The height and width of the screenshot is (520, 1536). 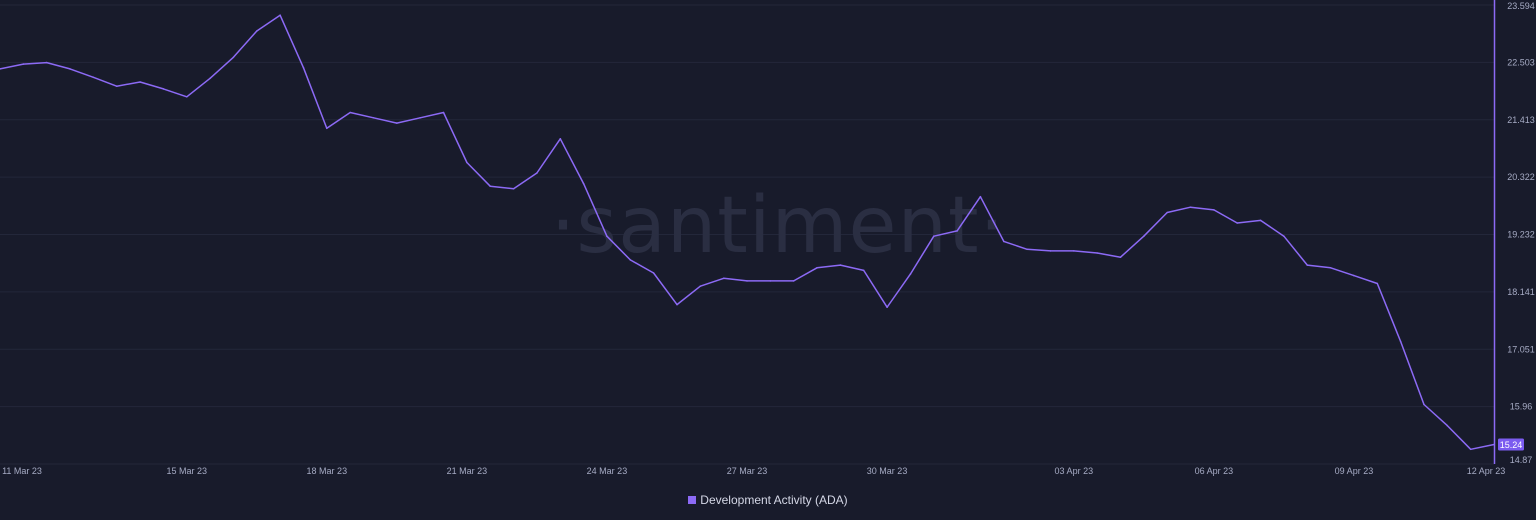 I want to click on x-tick-label: 30 Mar 23, so click(x=887, y=471).